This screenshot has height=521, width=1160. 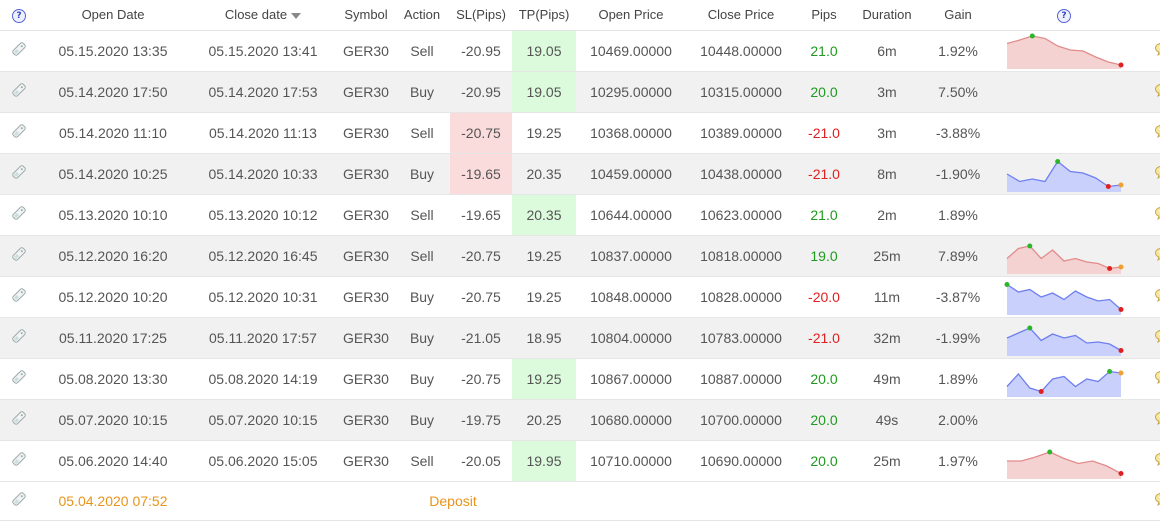 What do you see at coordinates (422, 420) in the screenshot?
I see `action-cell: Buy` at bounding box center [422, 420].